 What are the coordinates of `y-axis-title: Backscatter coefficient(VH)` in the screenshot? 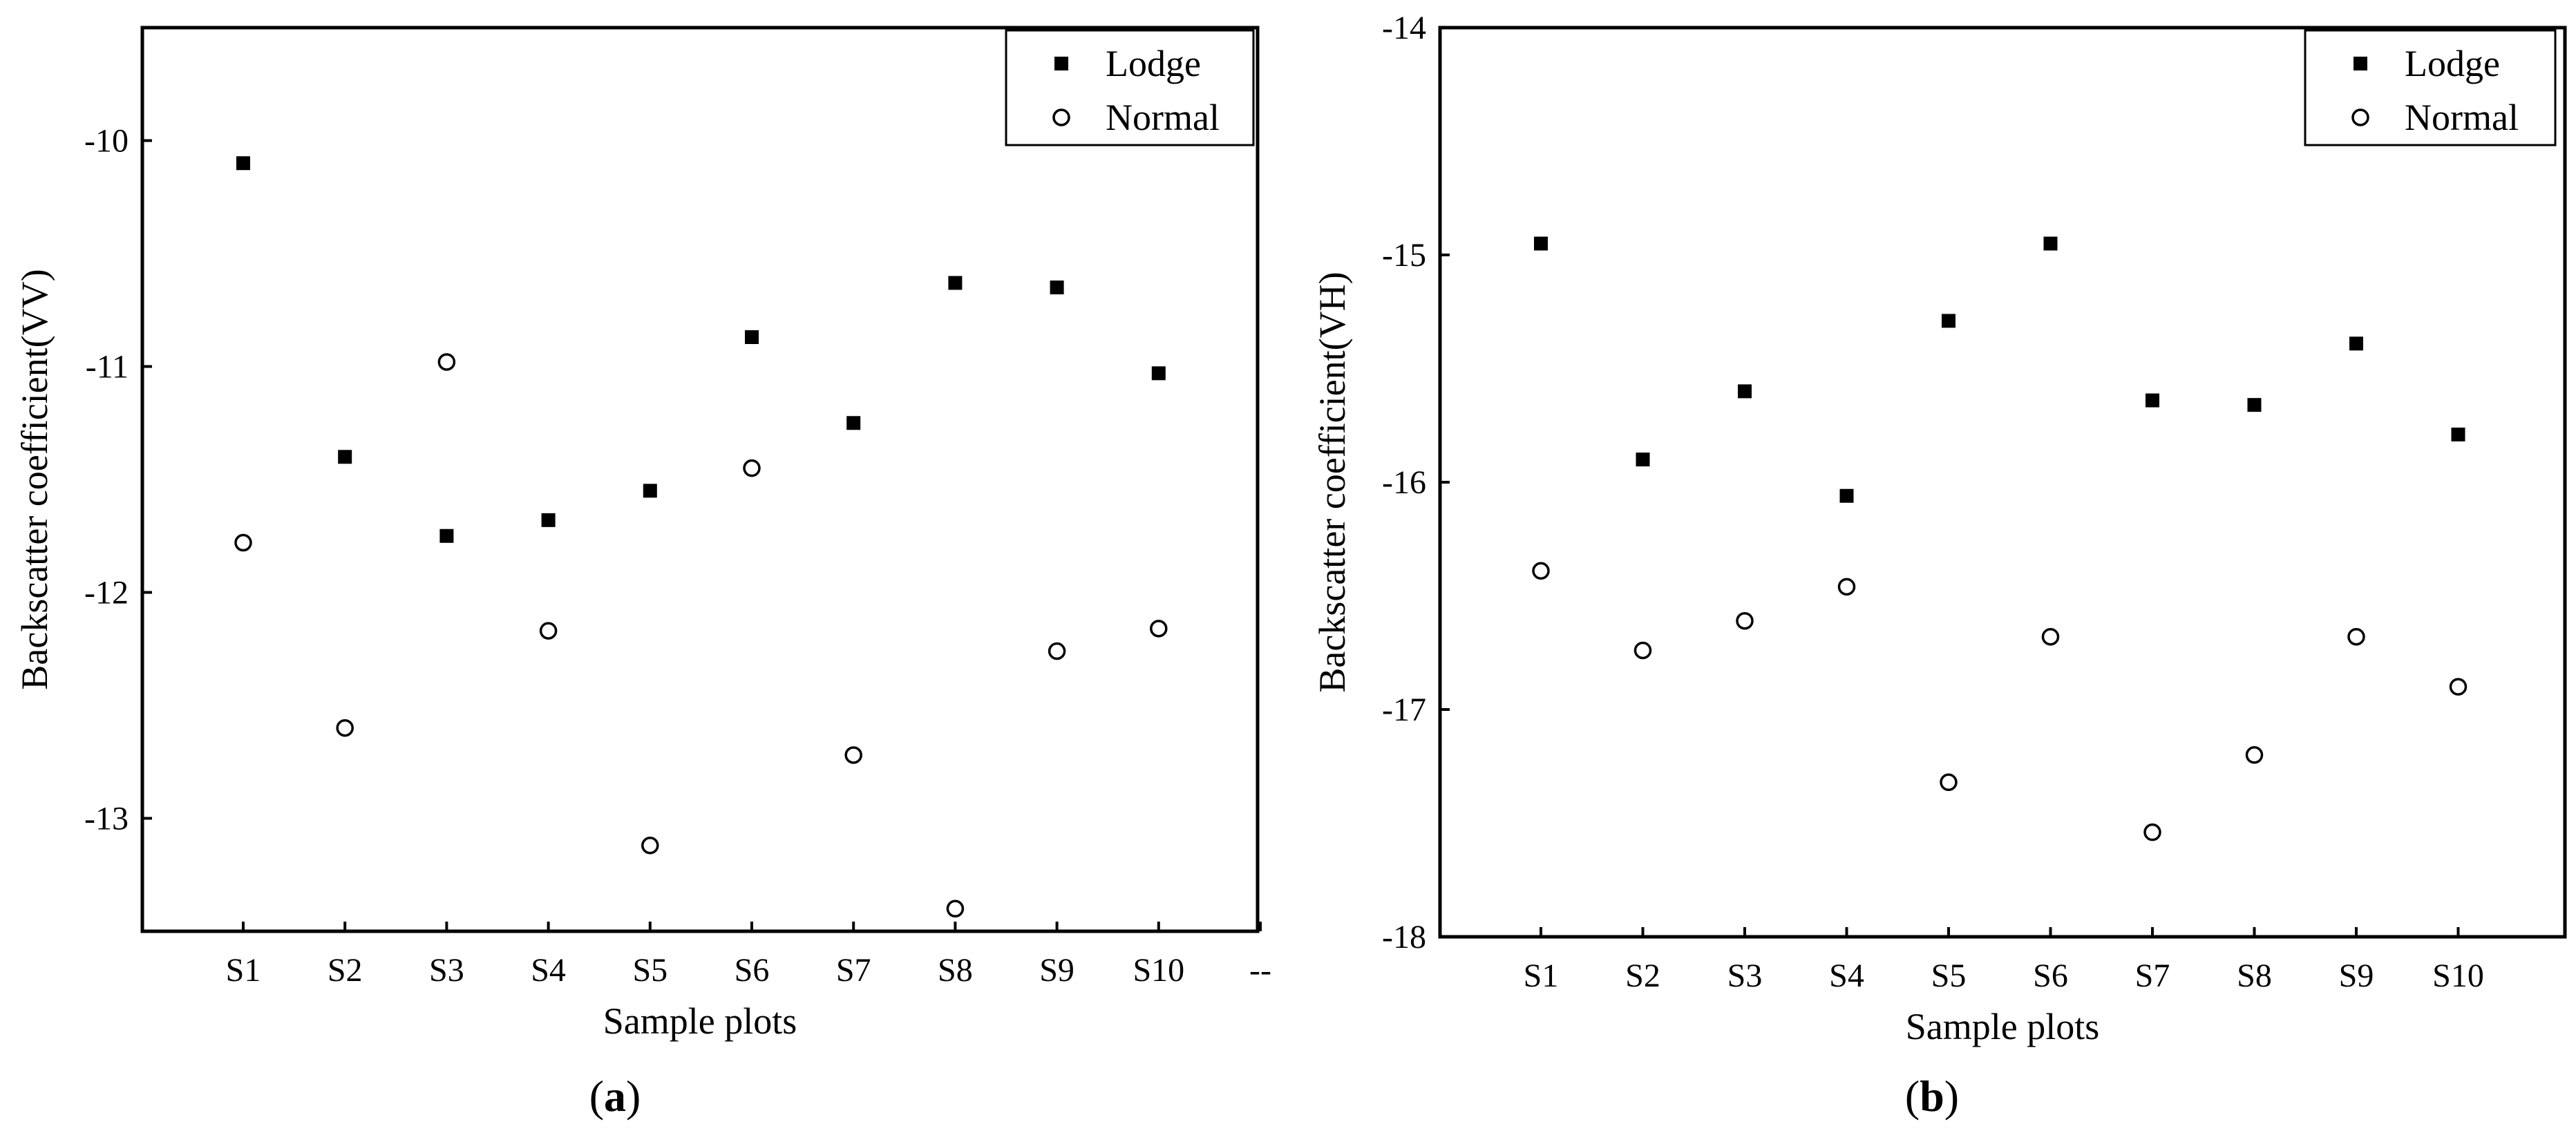 It's located at (1332, 482).